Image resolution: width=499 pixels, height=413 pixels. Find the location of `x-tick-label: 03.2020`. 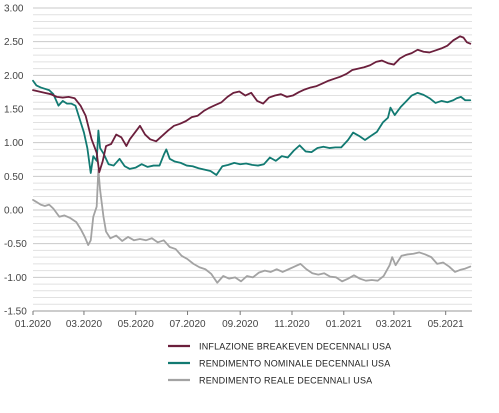

x-tick-label: 03.2020 is located at coordinates (84, 324).